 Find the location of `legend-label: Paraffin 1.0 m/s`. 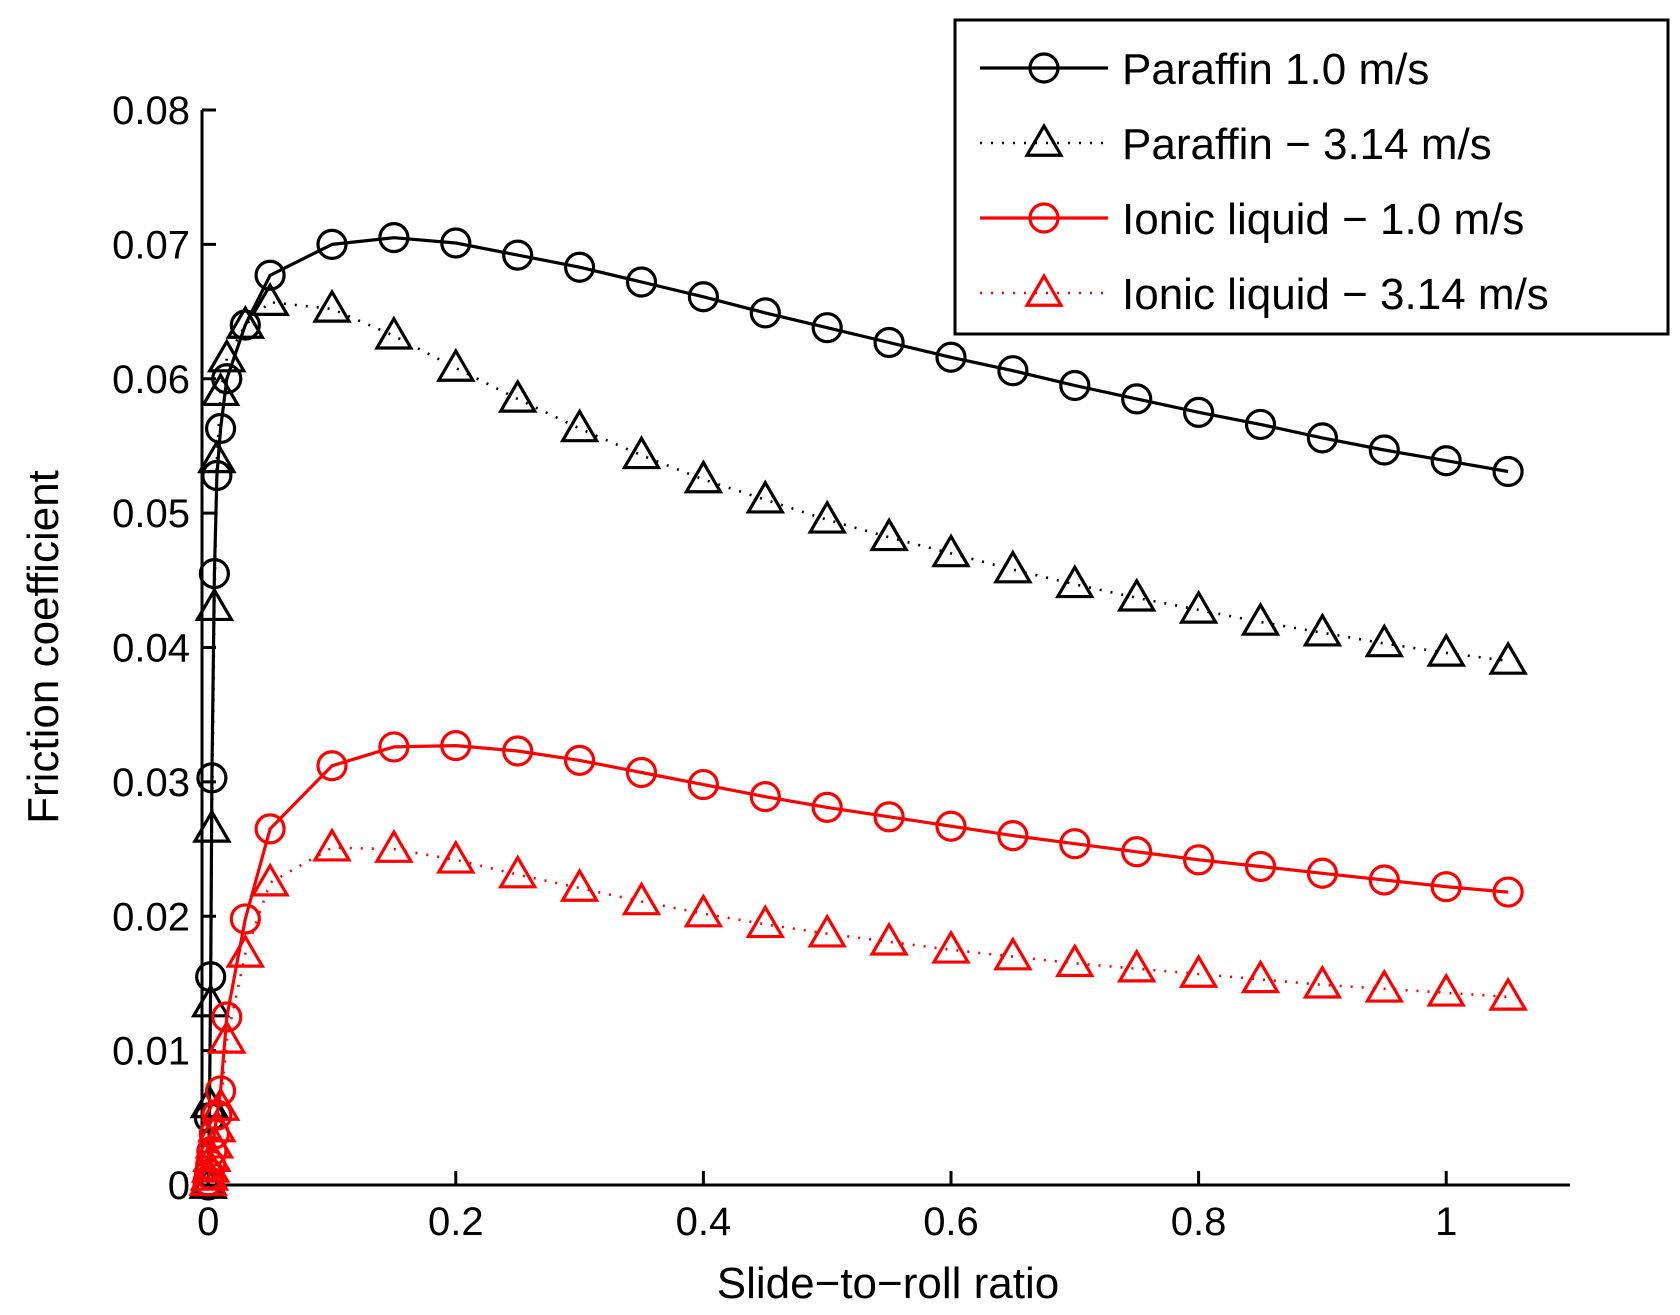

legend-label: Paraffin 1.0 m/s is located at coordinates (1275, 69).